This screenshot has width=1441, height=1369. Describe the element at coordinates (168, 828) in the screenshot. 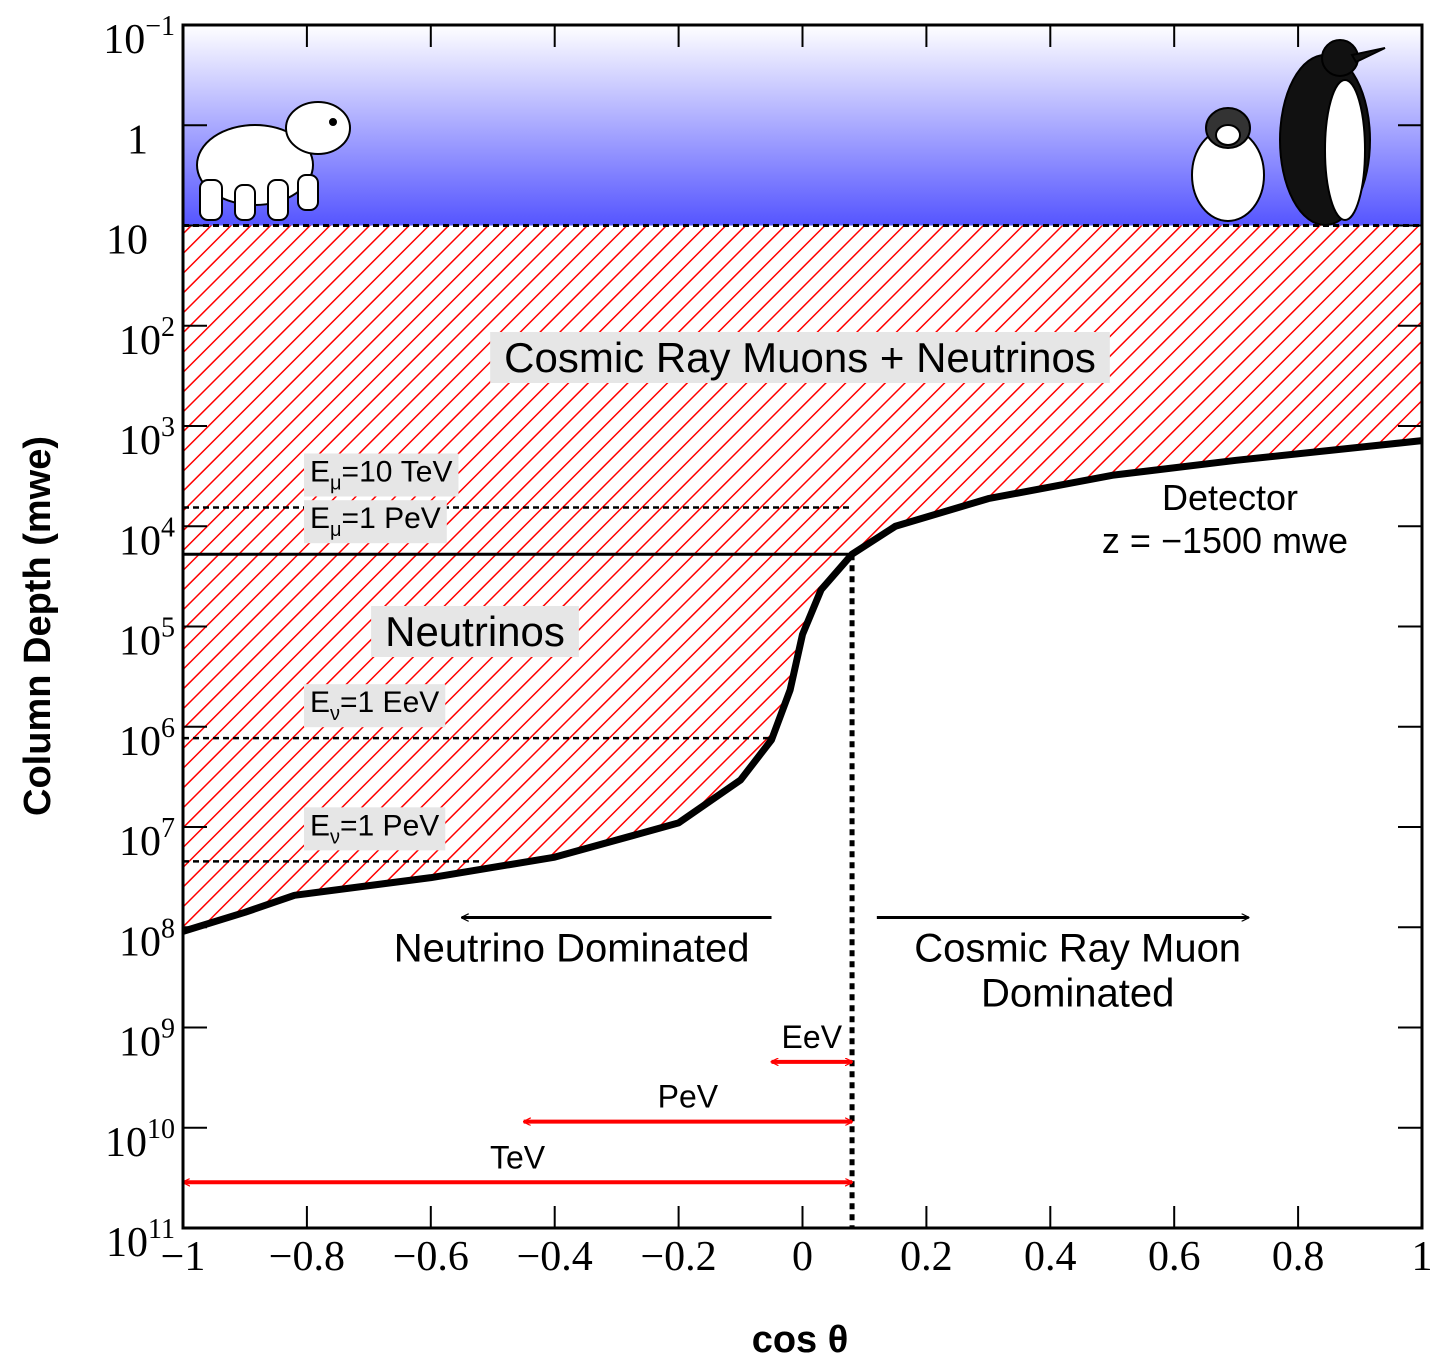

I see `y-tick-exponent: 7` at that location.